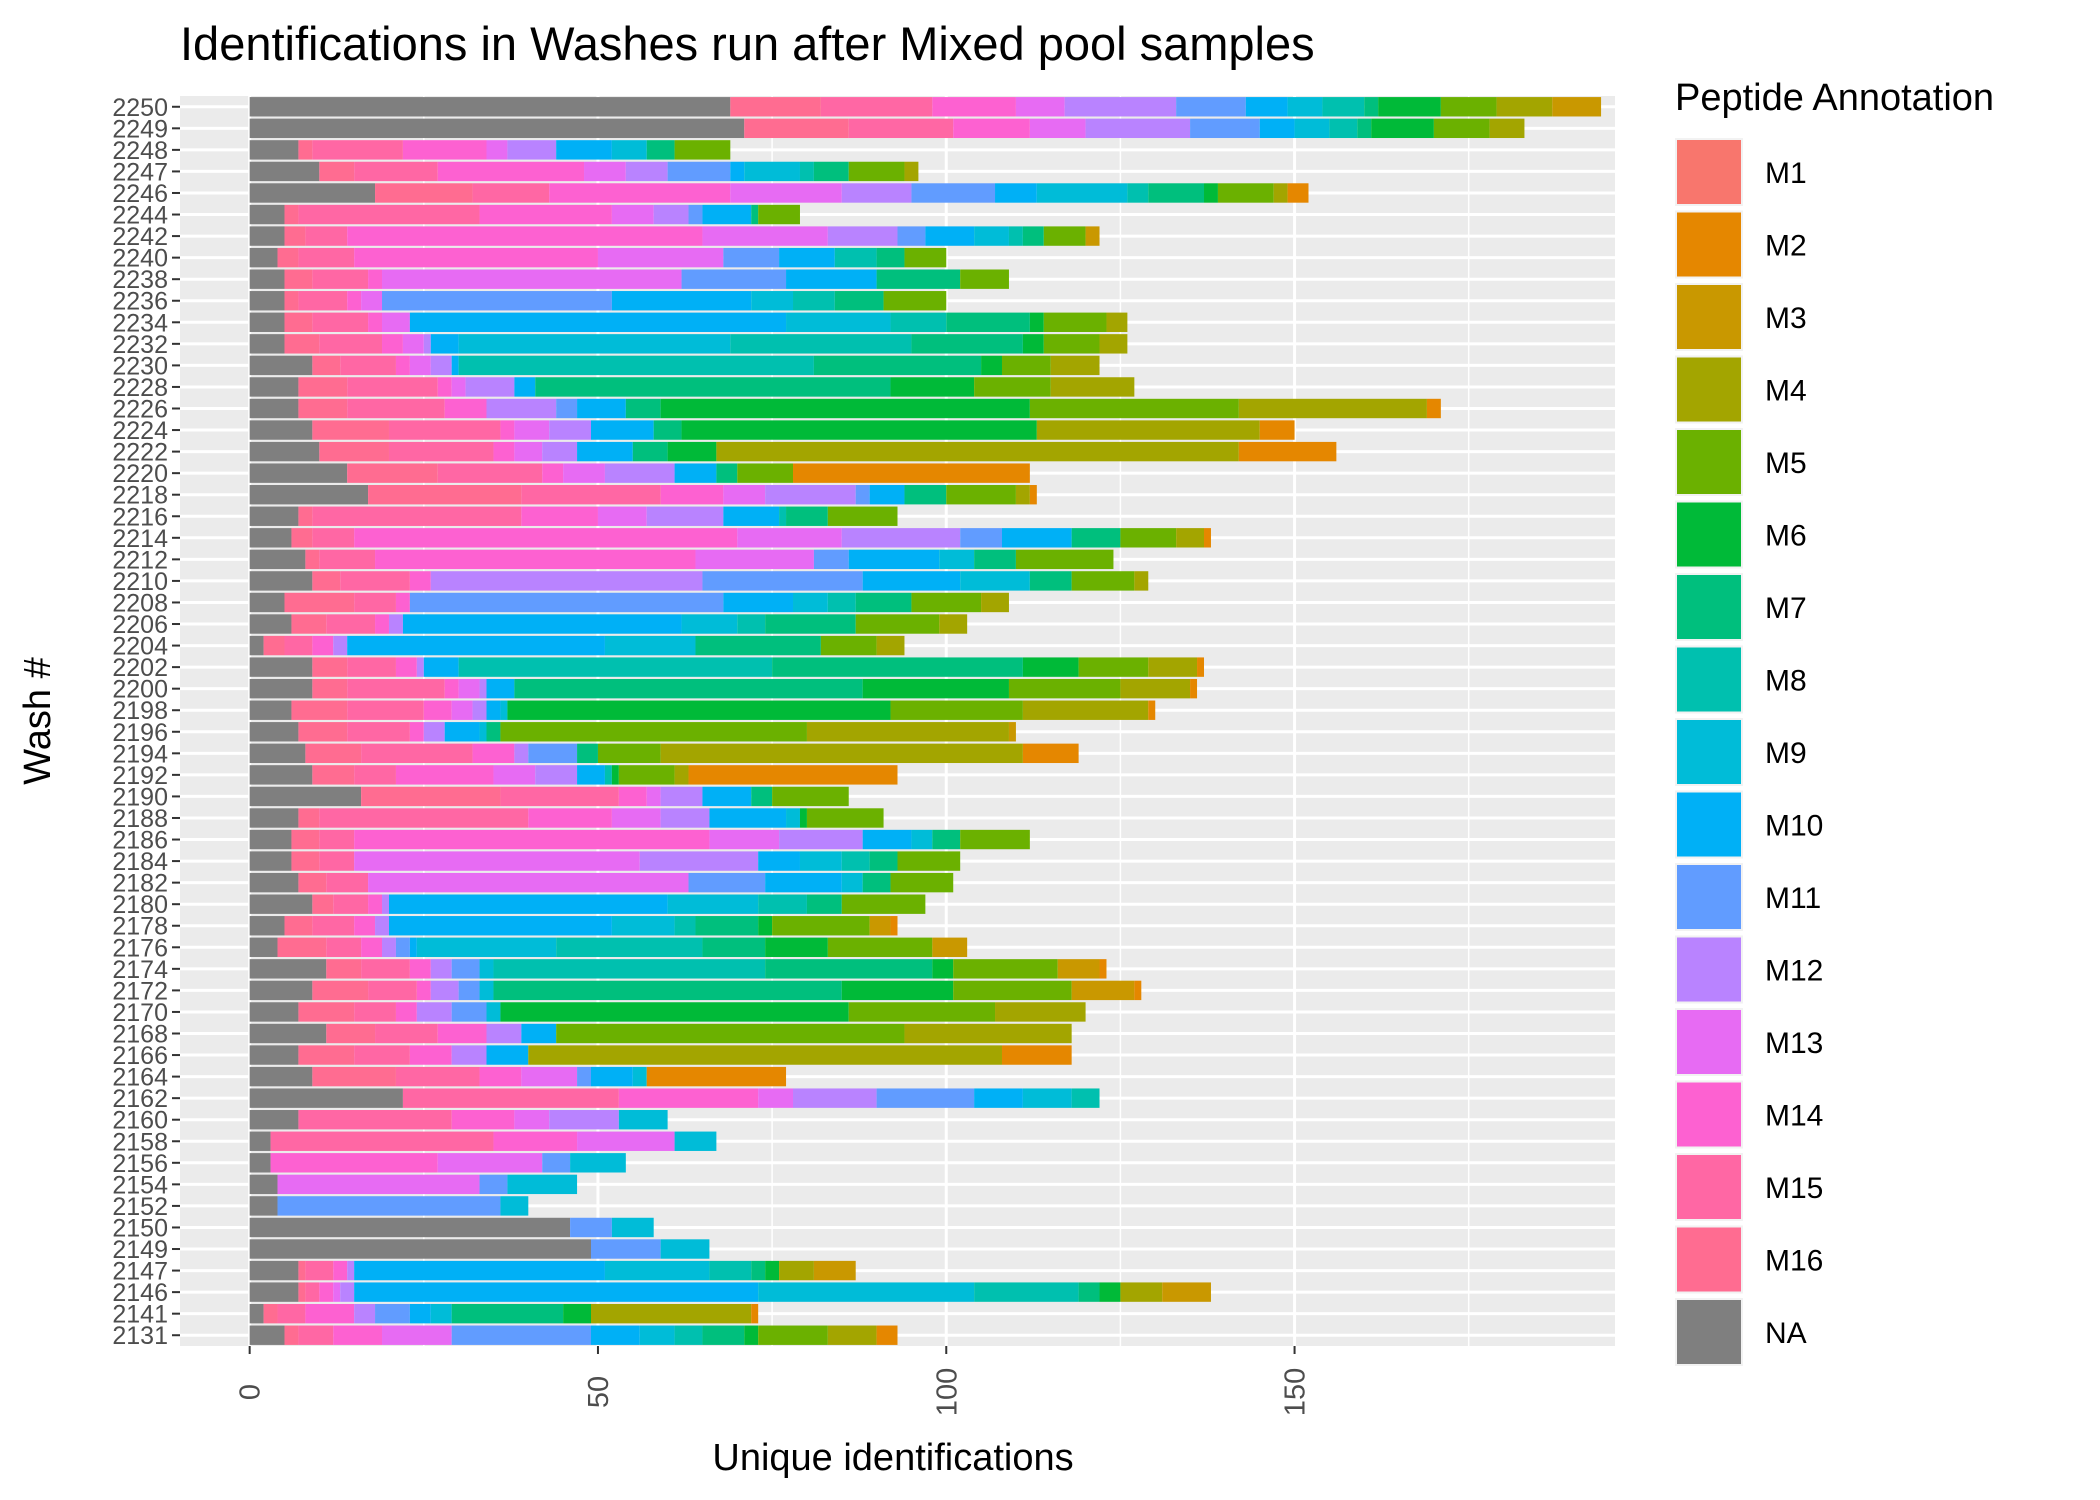 The width and height of the screenshot is (2100, 1500). Describe the element at coordinates (302, 1292) in the screenshot. I see `bar-segment-2146-M16` at that location.